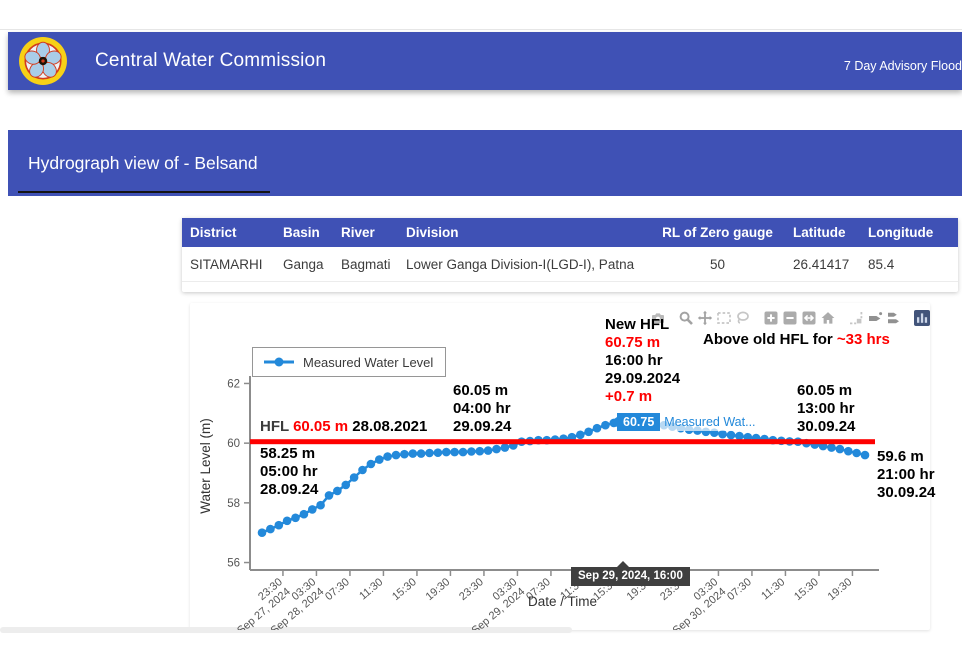 The width and height of the screenshot is (962, 656). I want to click on hover-closest-icon, so click(874, 318).